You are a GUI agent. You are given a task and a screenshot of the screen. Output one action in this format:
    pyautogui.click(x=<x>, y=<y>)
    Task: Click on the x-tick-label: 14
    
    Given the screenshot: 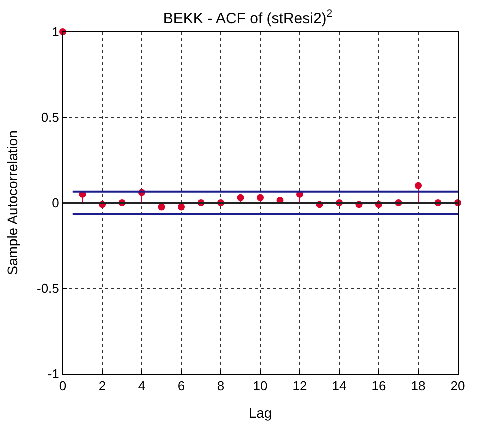 What is the action you would take?
    pyautogui.click(x=339, y=386)
    